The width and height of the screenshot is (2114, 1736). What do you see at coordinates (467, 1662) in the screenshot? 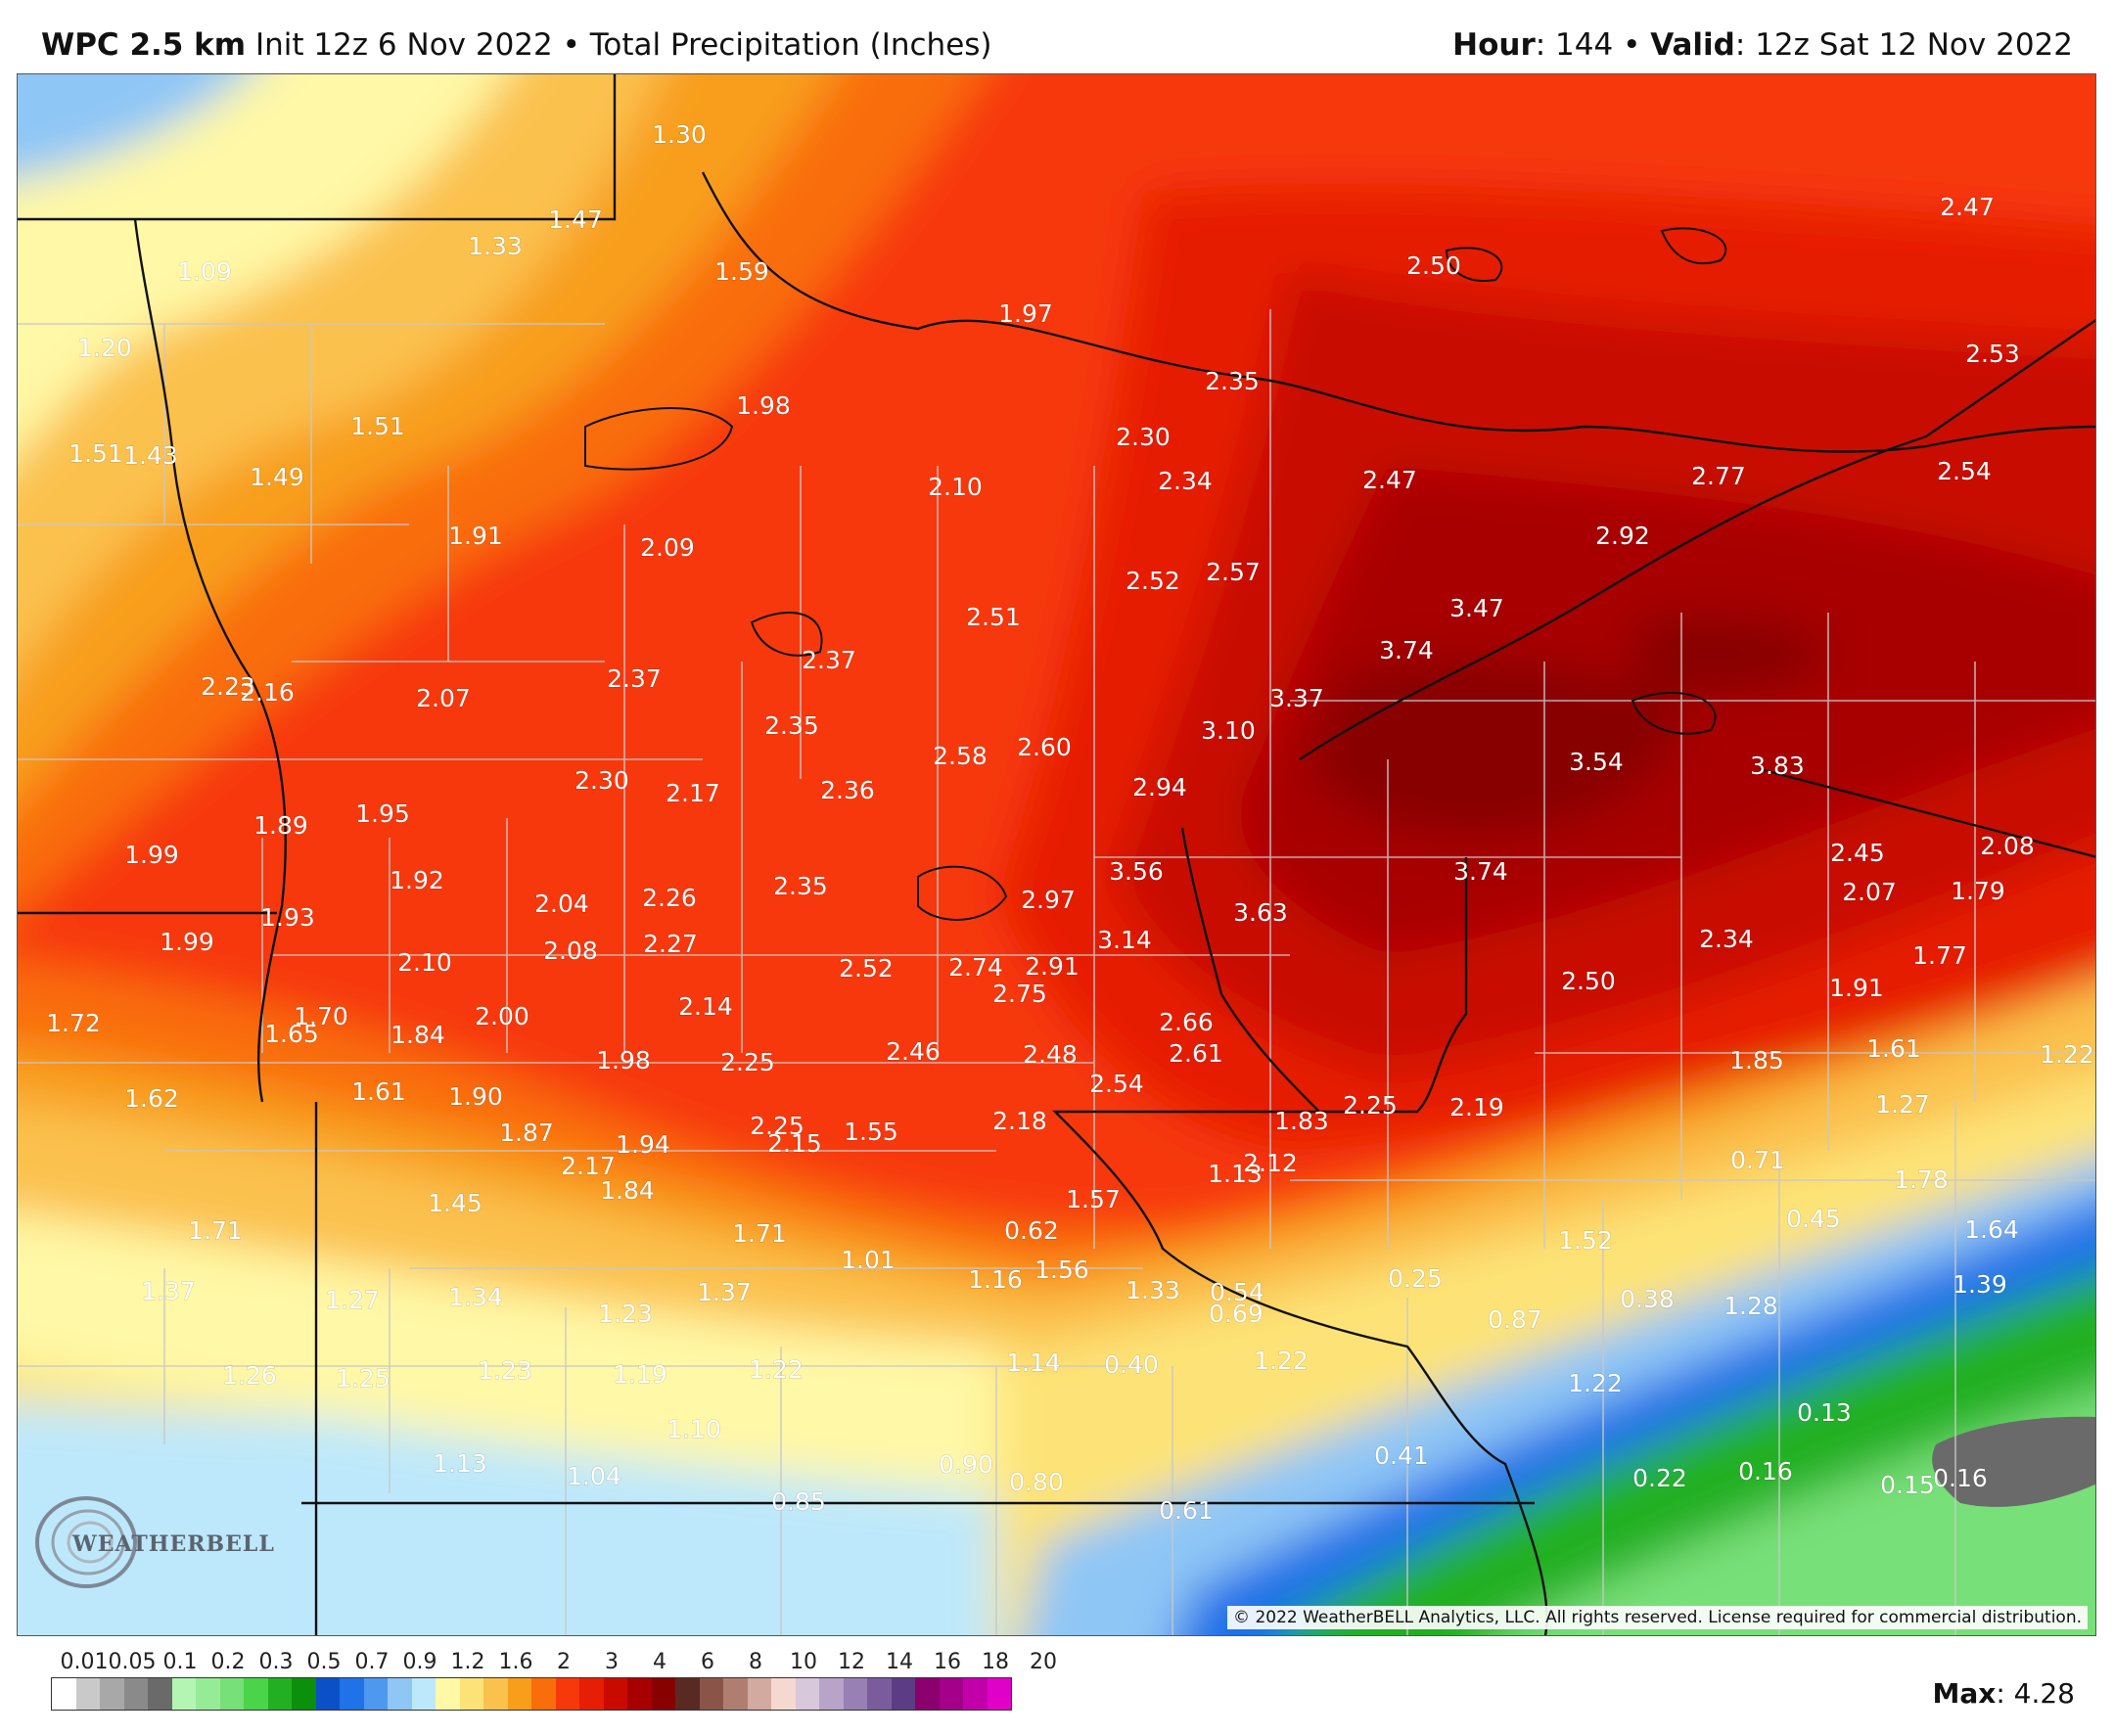
I see `legend-tick-label: 1.2` at bounding box center [467, 1662].